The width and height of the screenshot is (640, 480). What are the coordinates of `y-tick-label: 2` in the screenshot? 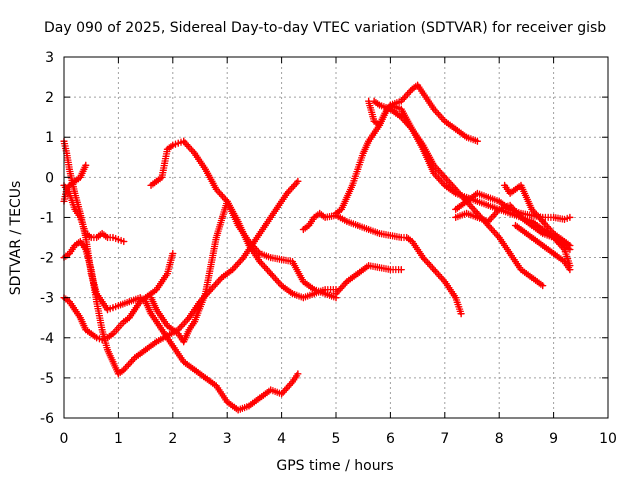 It's located at (49, 98).